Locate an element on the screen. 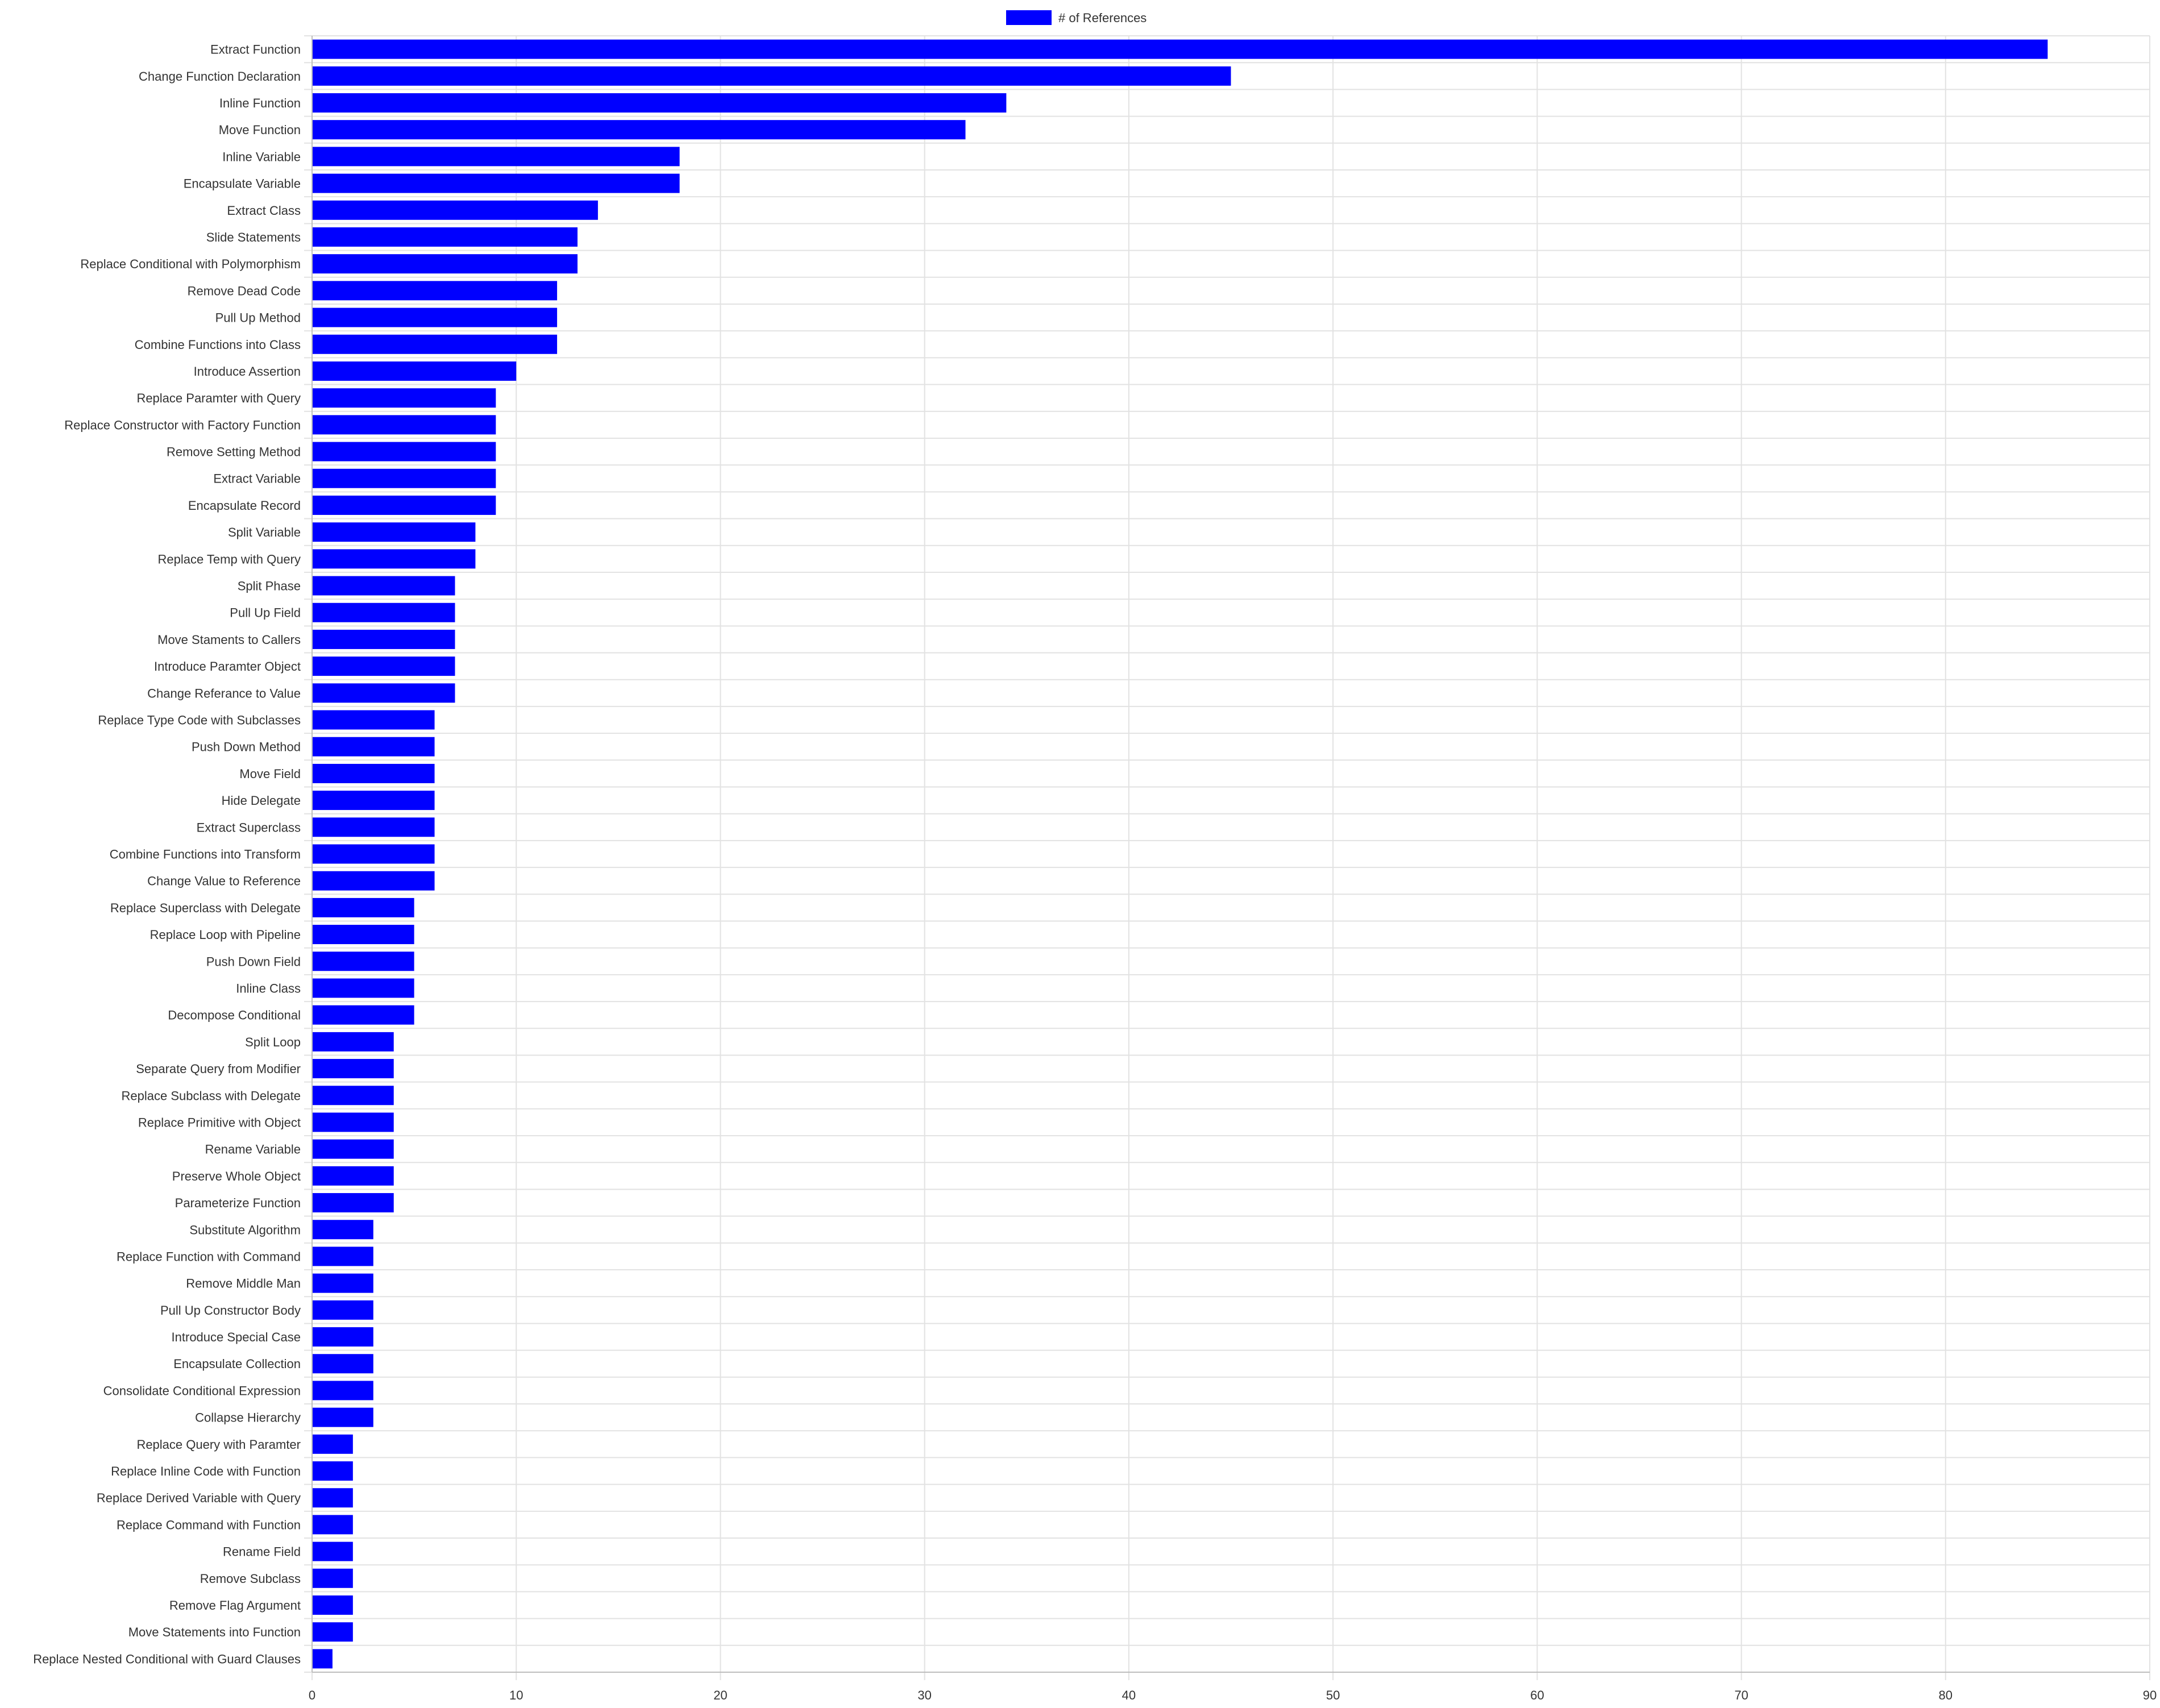  category-label: Replace Temp with Query is located at coordinates (229, 559).